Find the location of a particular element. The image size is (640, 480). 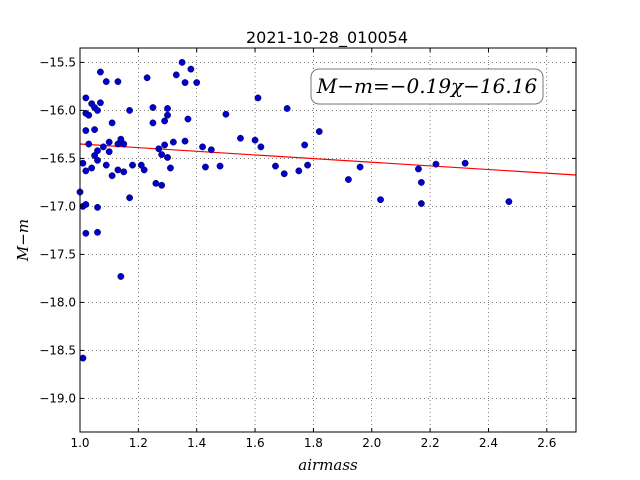

fit-line is located at coordinates (328, 159).